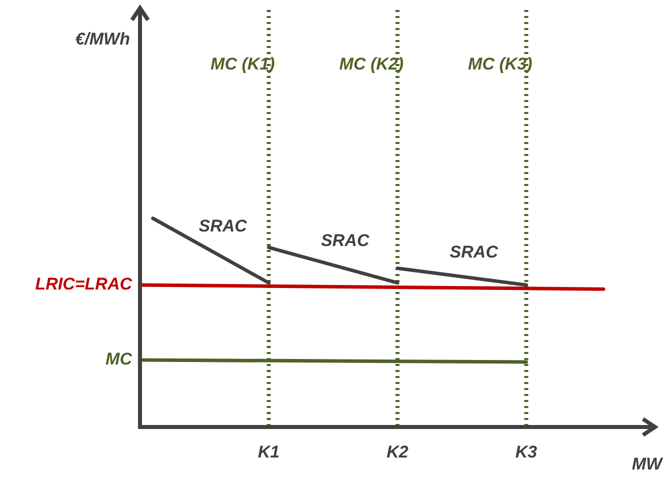  Describe the element at coordinates (500, 64) in the screenshot. I see `ref-line-label: MC (K3)` at that location.